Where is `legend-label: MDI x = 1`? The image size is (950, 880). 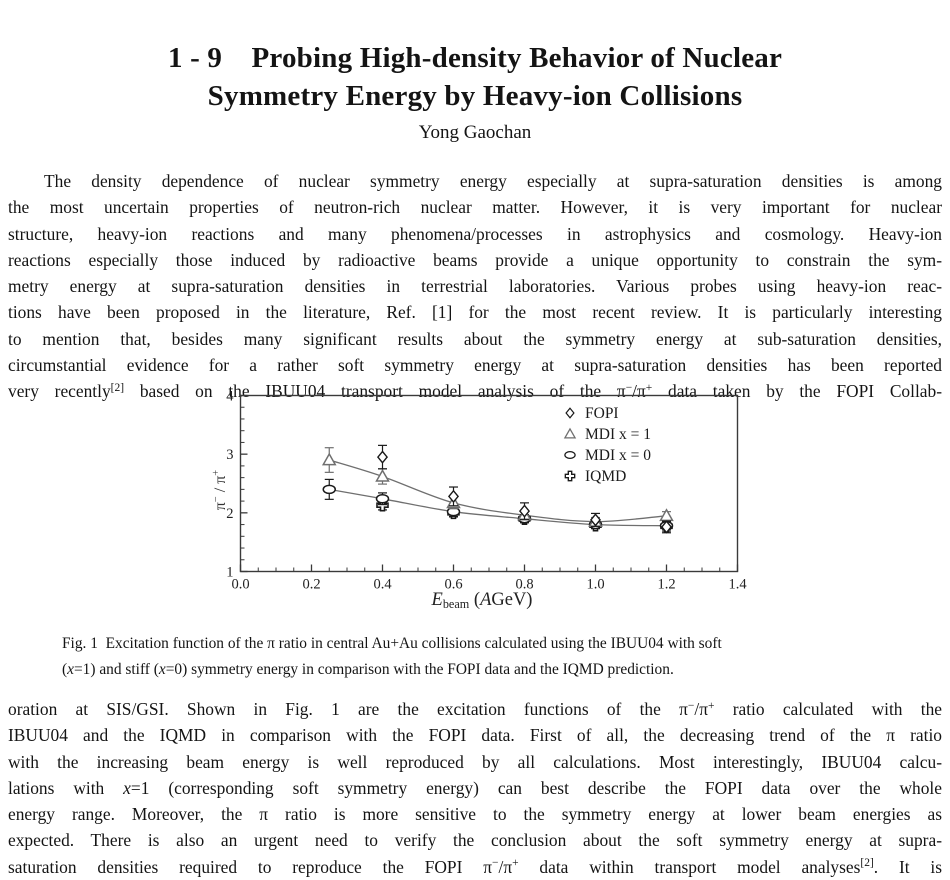
legend-label: MDI x = 1 is located at coordinates (618, 434).